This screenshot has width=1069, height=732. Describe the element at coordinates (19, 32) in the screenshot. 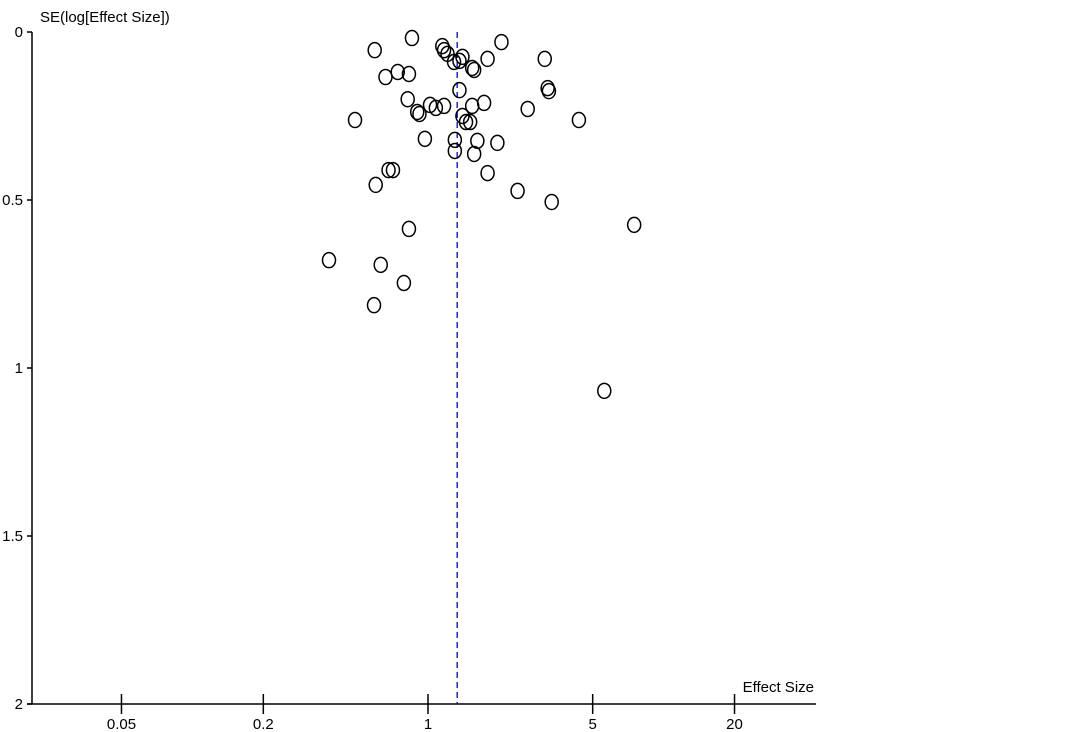

I see `y-tick-label: 0` at that location.